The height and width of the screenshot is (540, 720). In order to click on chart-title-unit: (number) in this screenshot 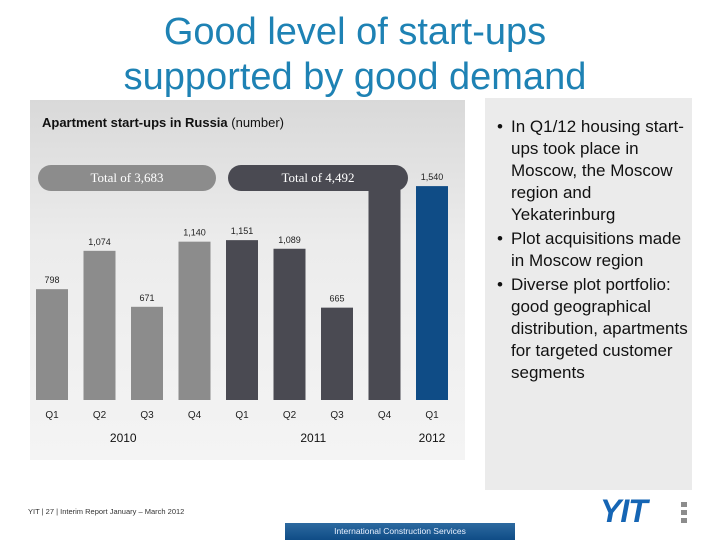, I will do `click(256, 122)`.